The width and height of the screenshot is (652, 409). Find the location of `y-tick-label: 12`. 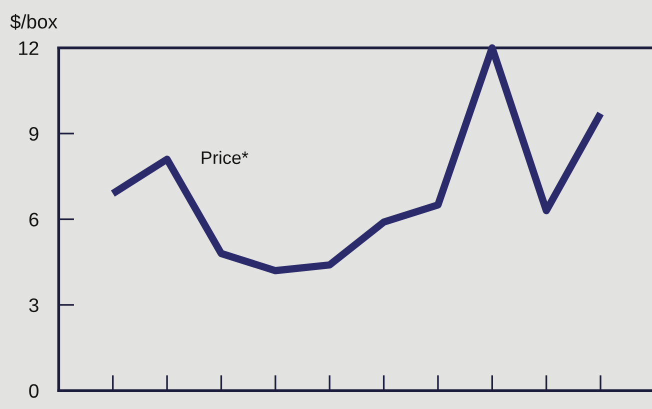

y-tick-label: 12 is located at coordinates (28, 48).